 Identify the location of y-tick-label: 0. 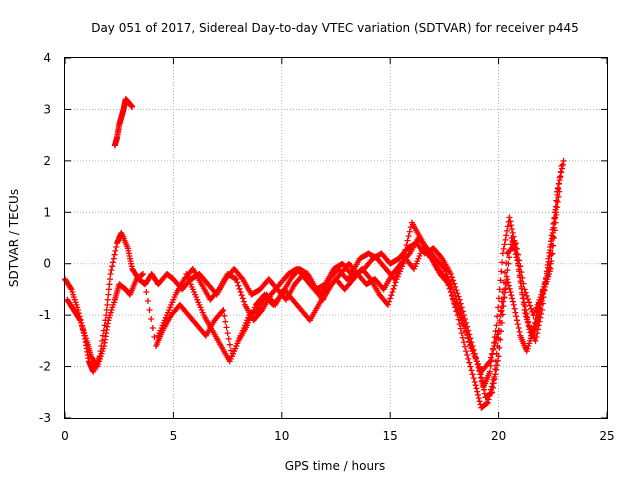
(47, 264).